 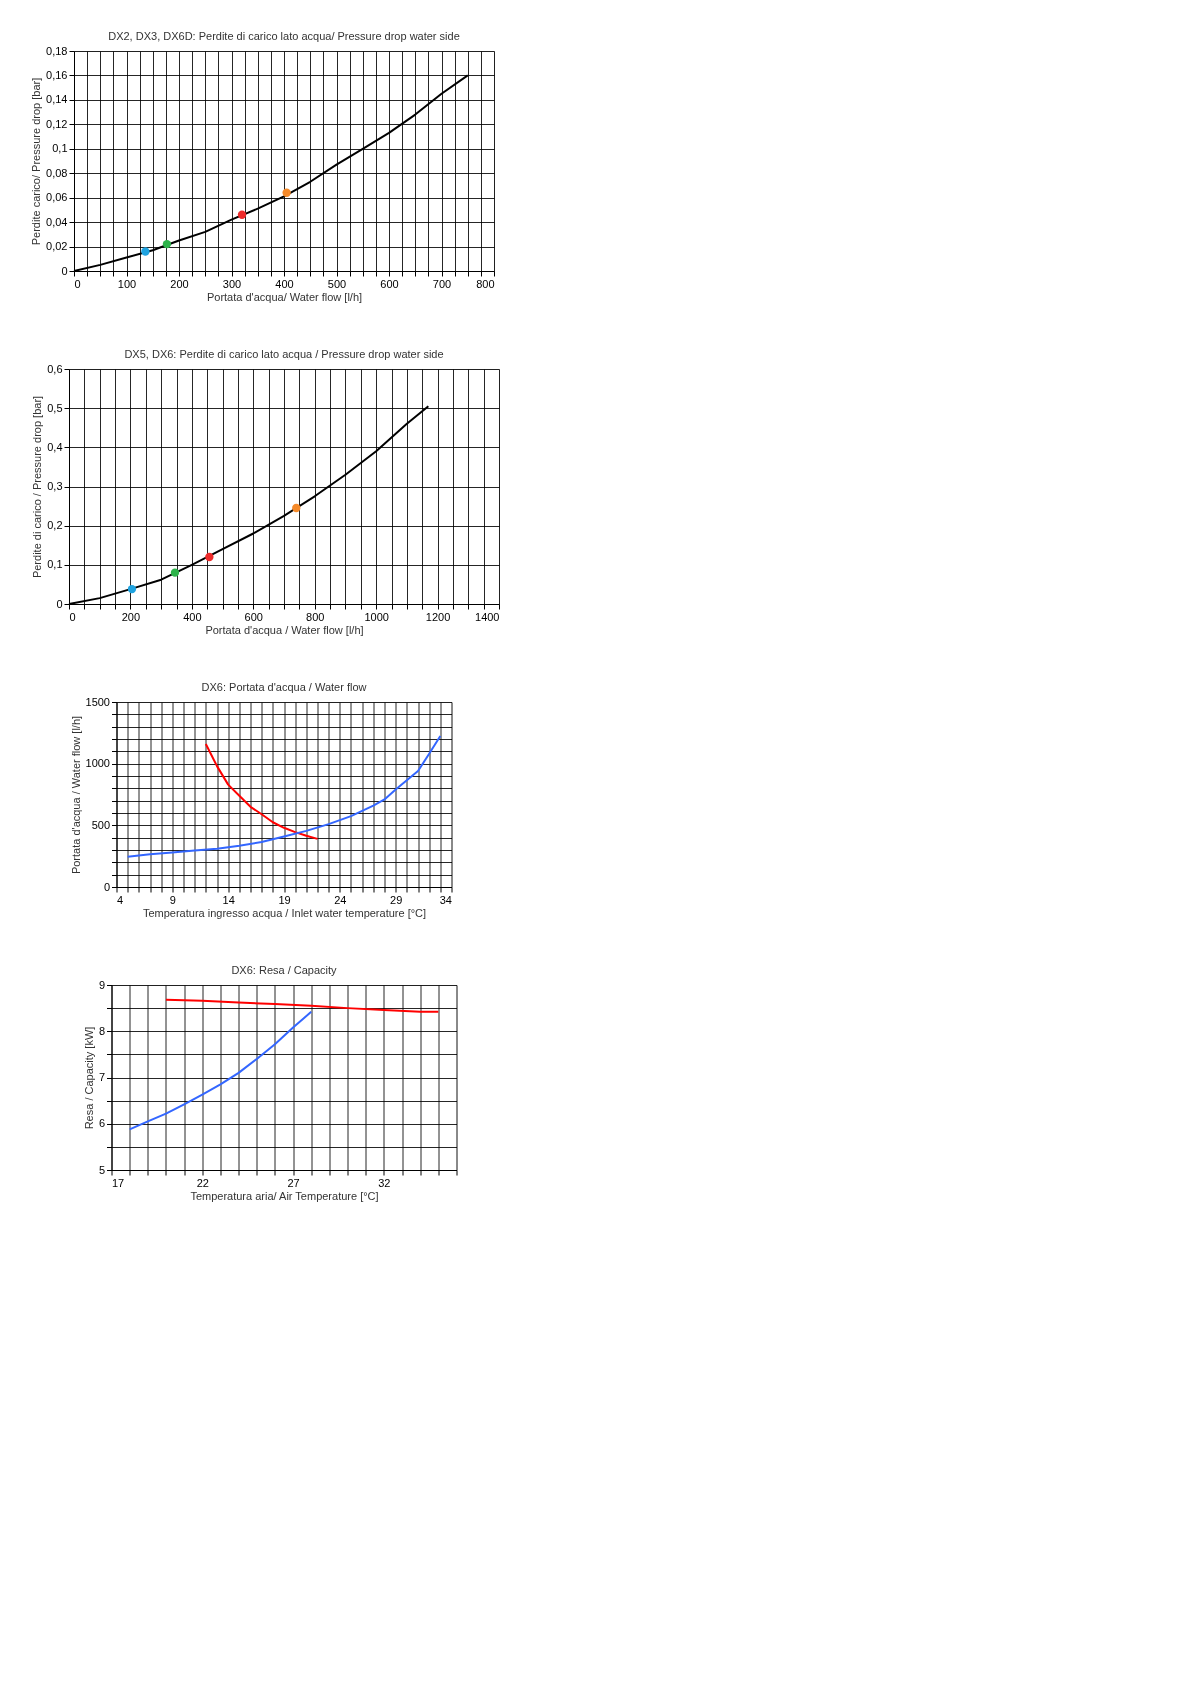 What do you see at coordinates (57, 50) in the screenshot?
I see `y-tick-label: 0,18` at bounding box center [57, 50].